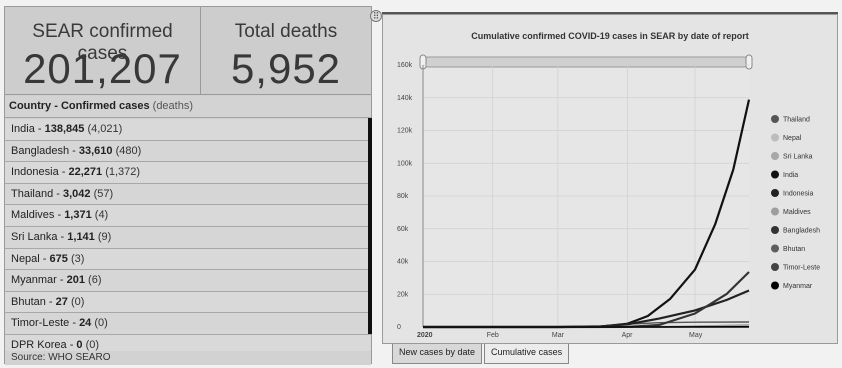 This screenshot has width=842, height=368. I want to click on confirmed-cases-value: 201,207, so click(102, 68).